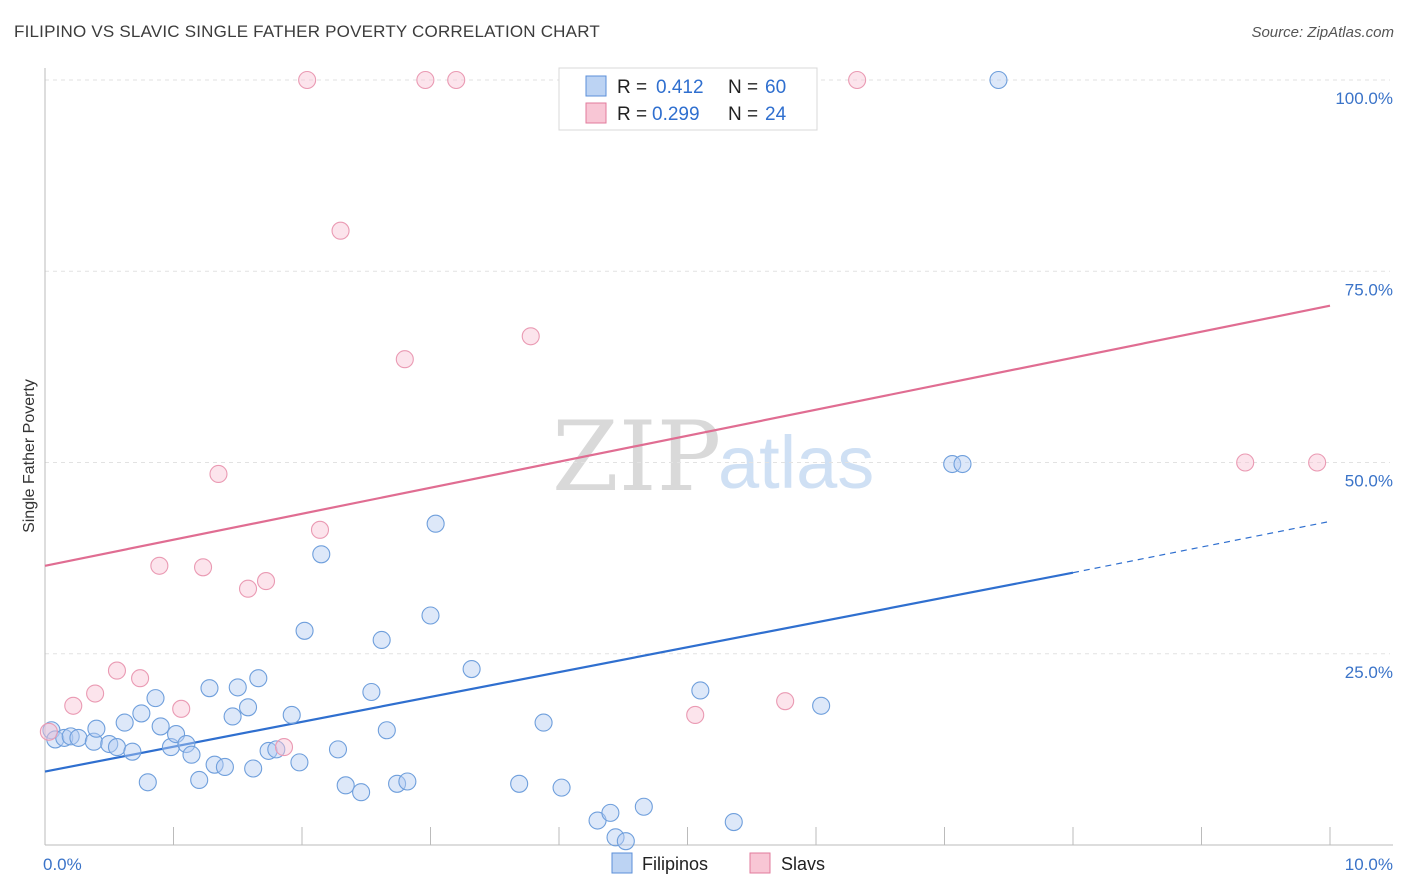 Image resolution: width=1406 pixels, height=892 pixels. What do you see at coordinates (680, 87) in the screenshot?
I see `legend-r-value-filipinos: 0.412` at bounding box center [680, 87].